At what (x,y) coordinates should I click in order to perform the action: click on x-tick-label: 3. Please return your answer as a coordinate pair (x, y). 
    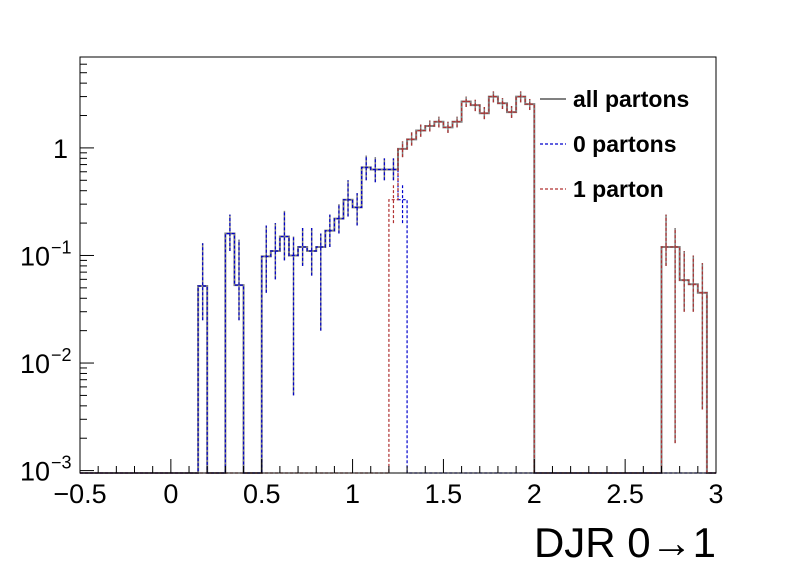
    Looking at the image, I should click on (715, 494).